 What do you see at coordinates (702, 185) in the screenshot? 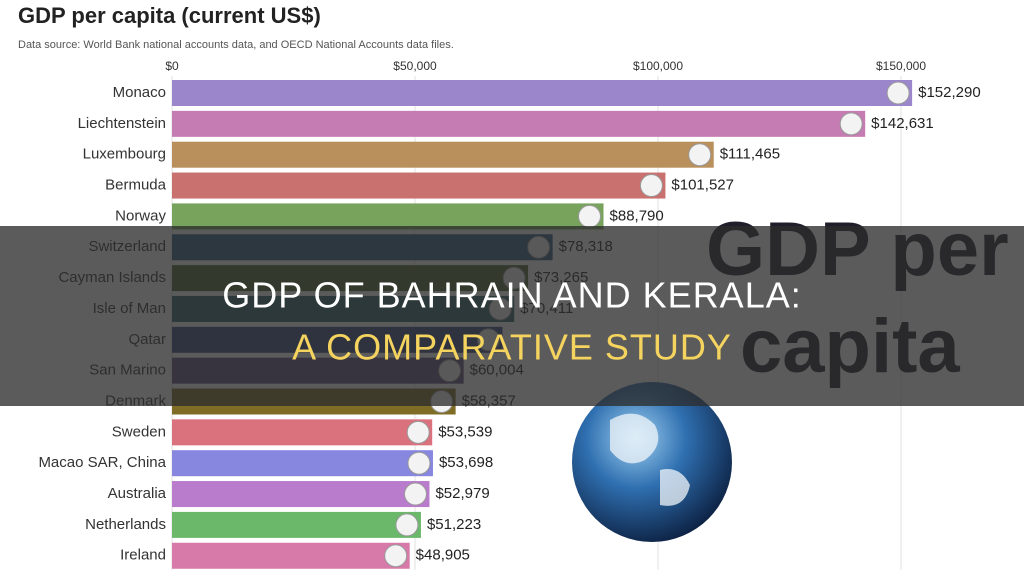
I see `value-label: $101,527` at bounding box center [702, 185].